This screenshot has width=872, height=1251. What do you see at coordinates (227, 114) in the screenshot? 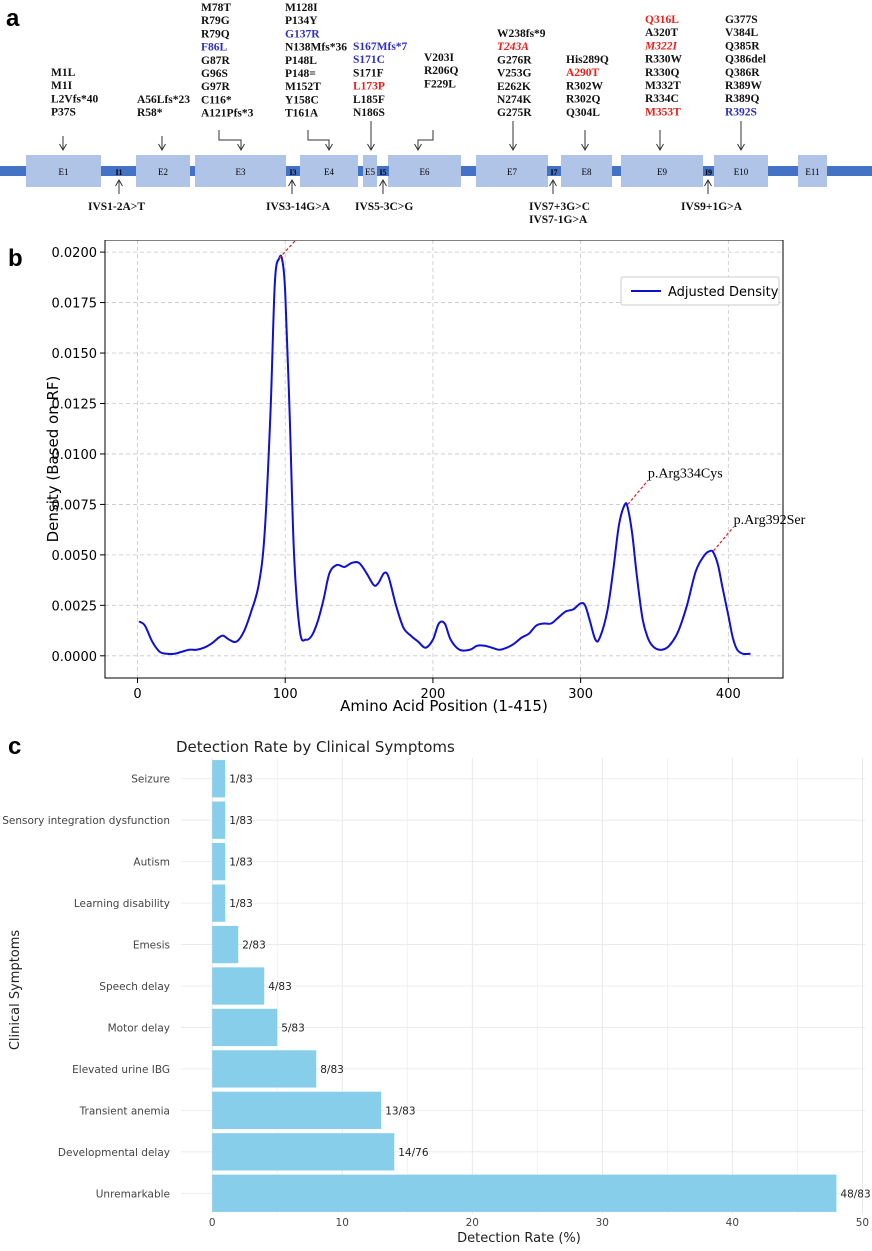
I see `mutation-label: A121Pfs*3` at bounding box center [227, 114].